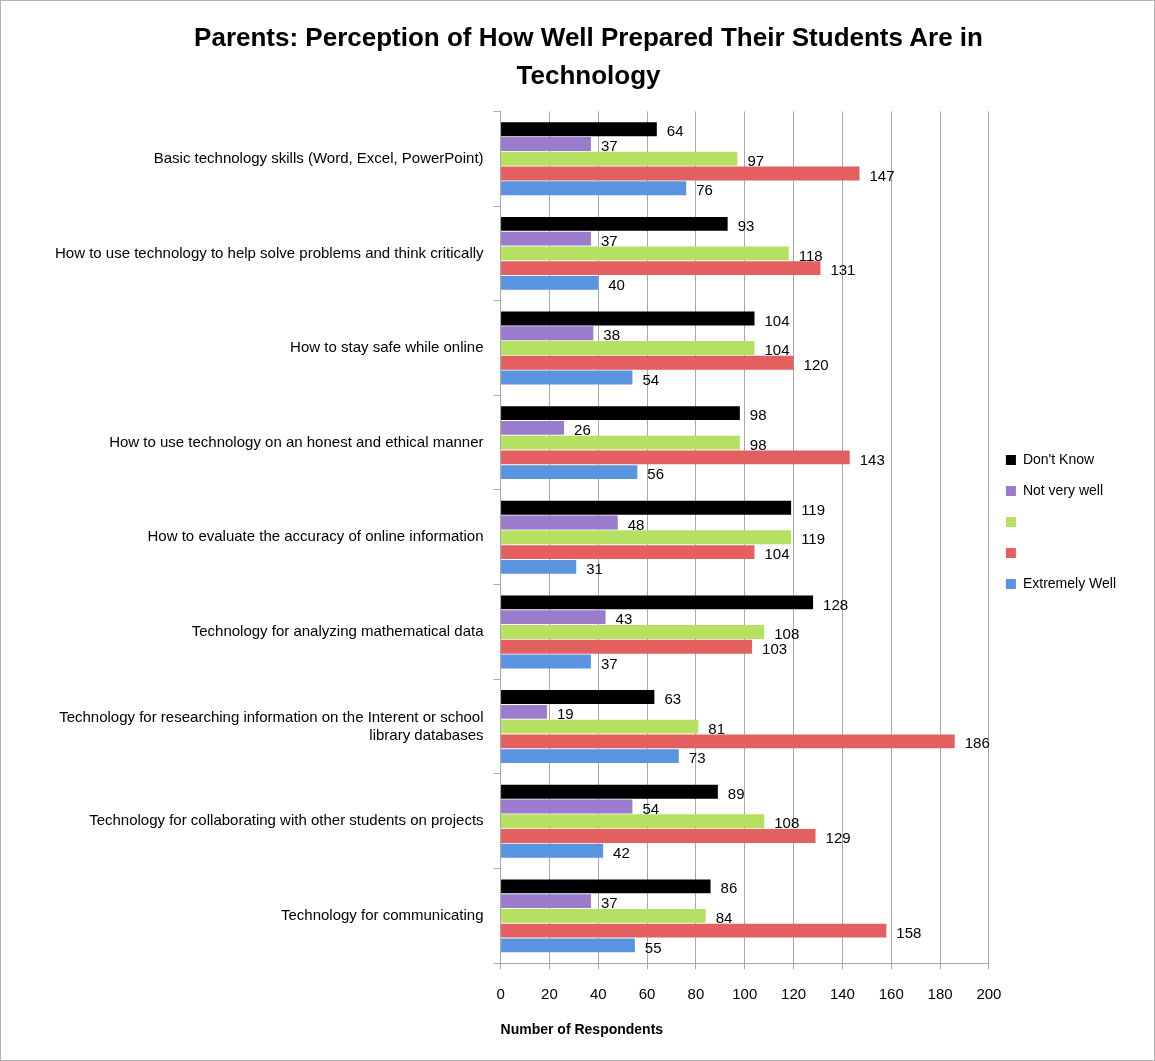  I want to click on data-label: 158, so click(909, 932).